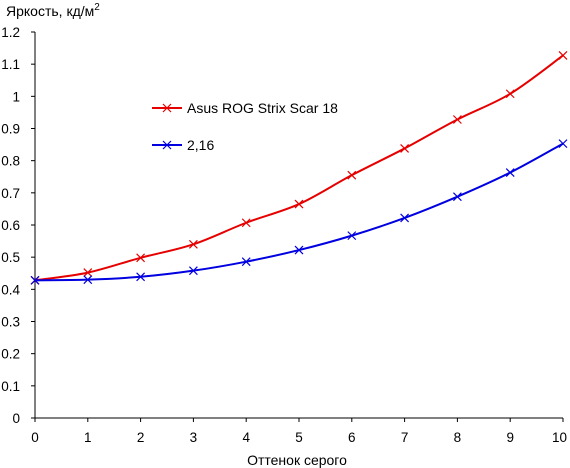 The image size is (570, 468). I want to click on legend-entry-0: Asus ROG Strix Scar 18, so click(245, 108).